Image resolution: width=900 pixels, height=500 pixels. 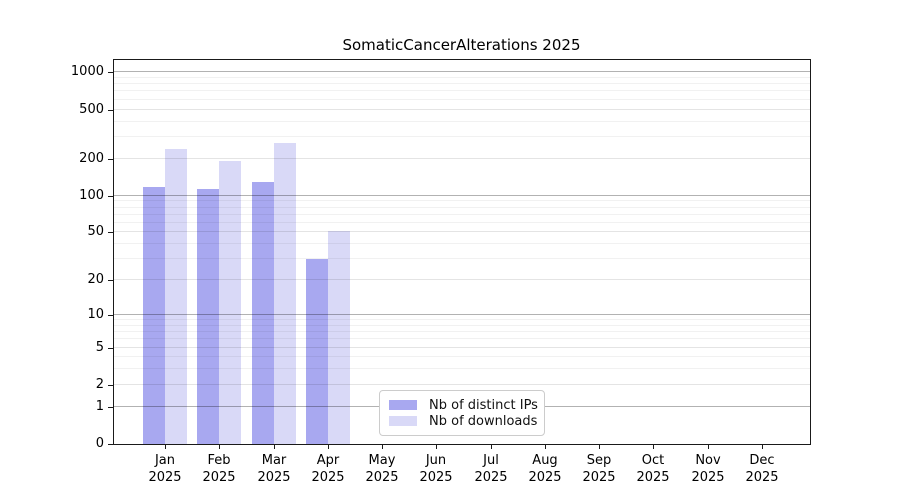 What do you see at coordinates (154, 315) in the screenshot?
I see `bar-distinct-ips-jan` at bounding box center [154, 315].